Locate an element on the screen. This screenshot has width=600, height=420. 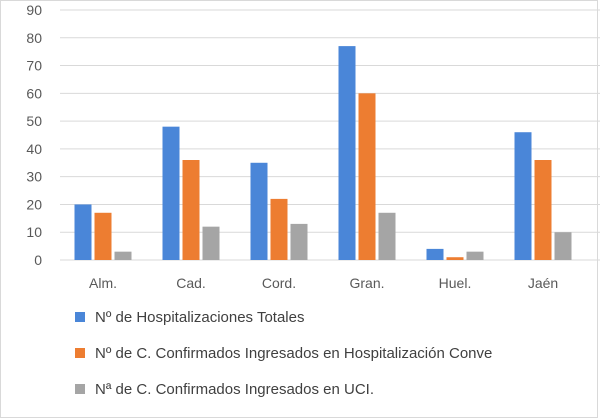
y-tick-label: 10 is located at coordinates (34, 232).